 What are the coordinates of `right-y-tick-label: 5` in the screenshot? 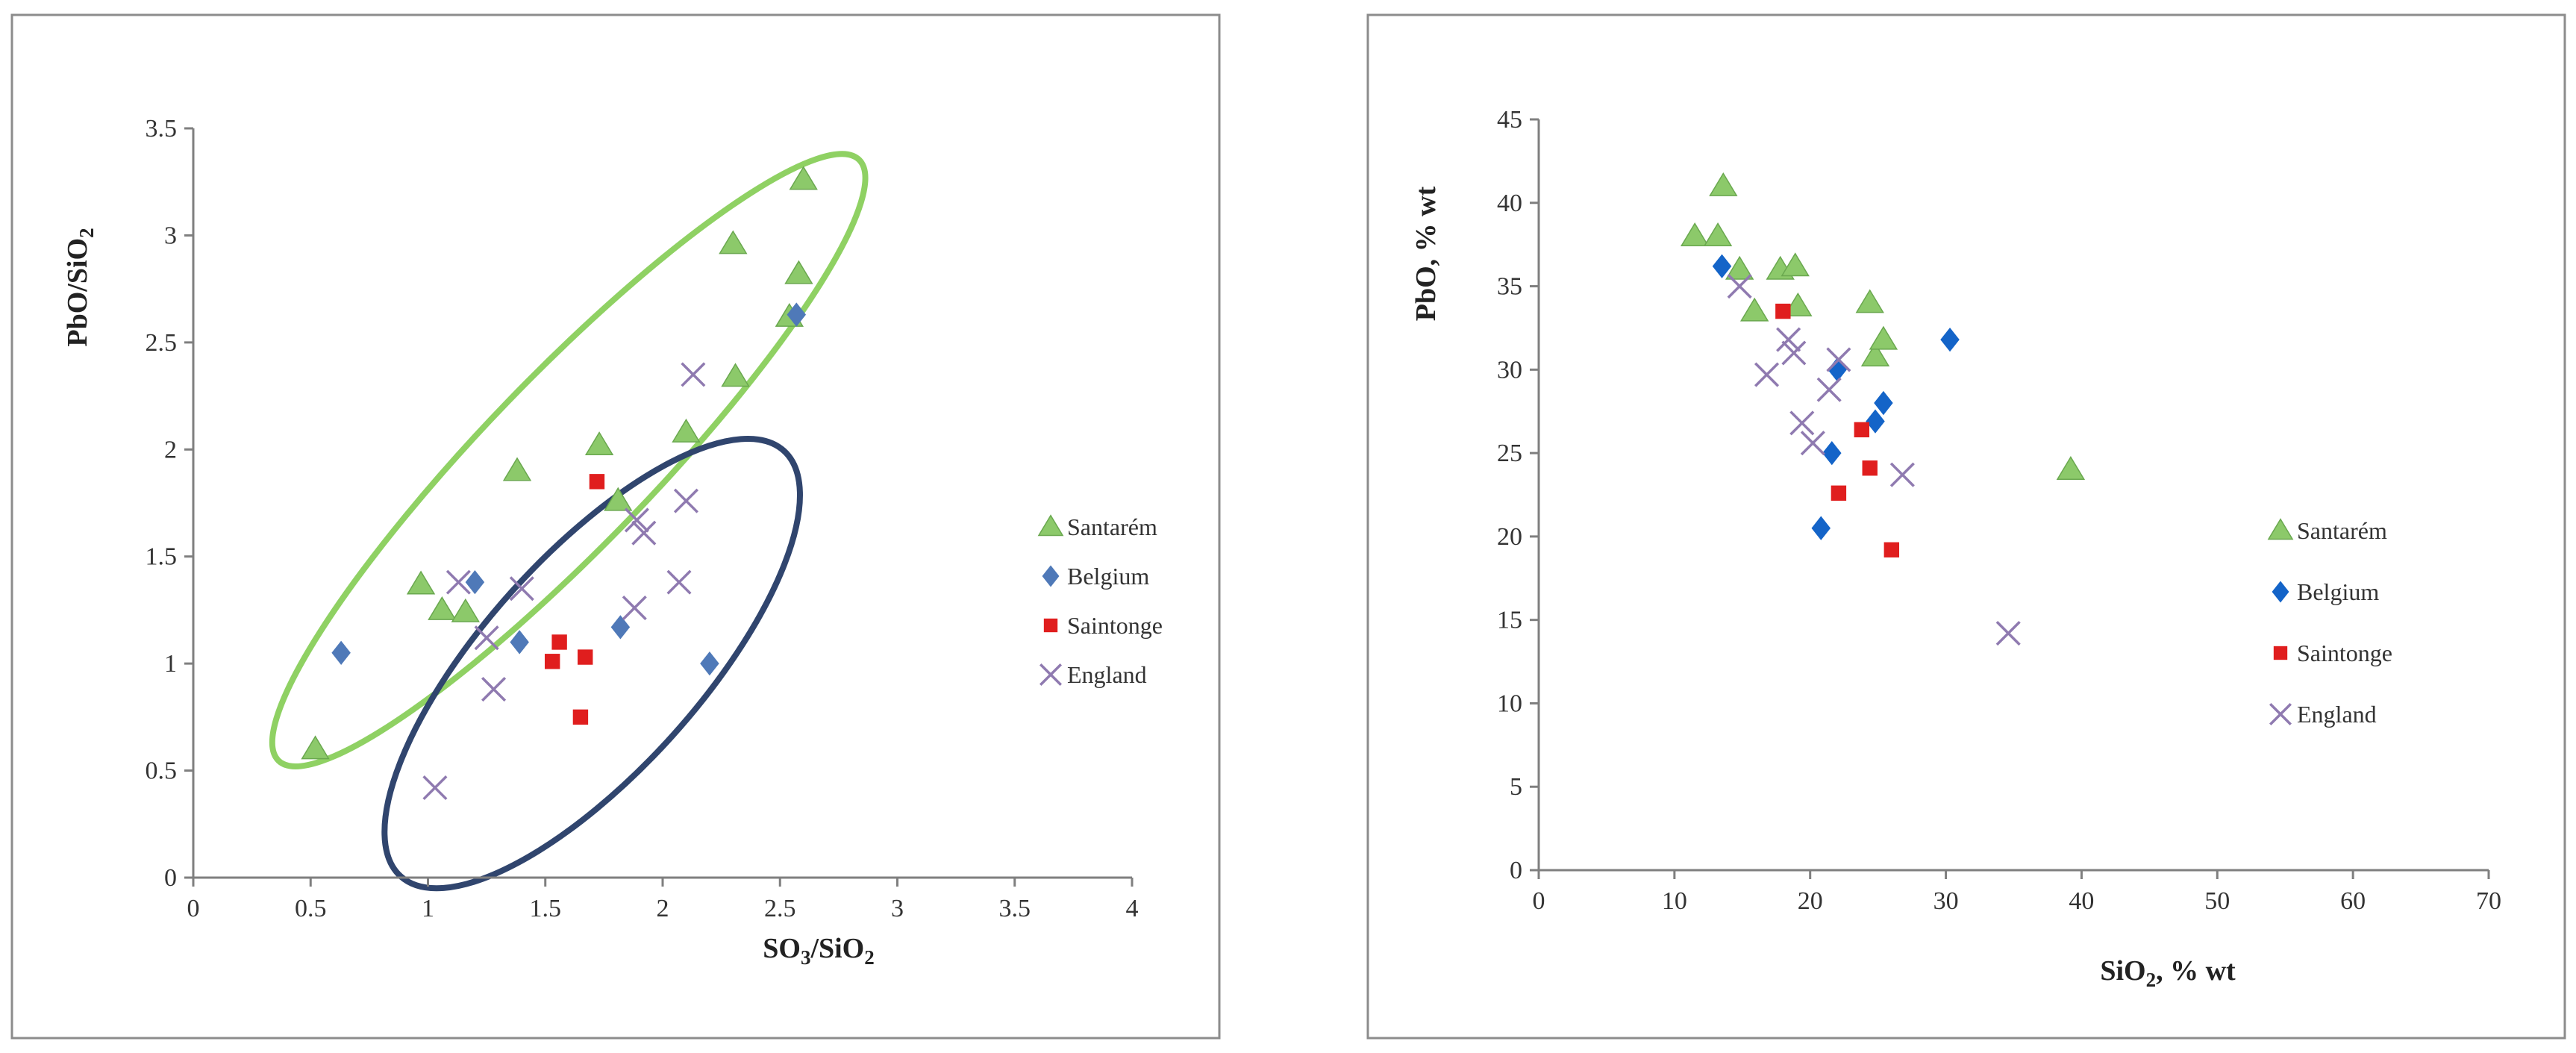 It's located at (1516, 787).